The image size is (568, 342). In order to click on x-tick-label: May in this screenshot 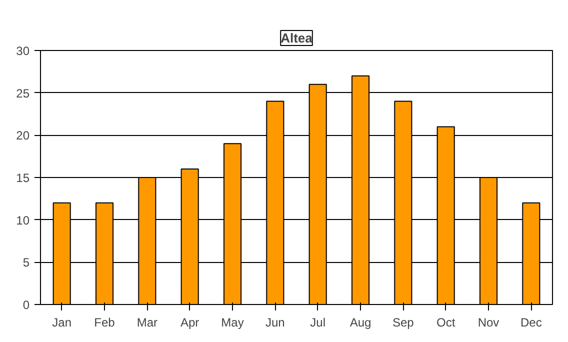, I will do `click(232, 323)`.